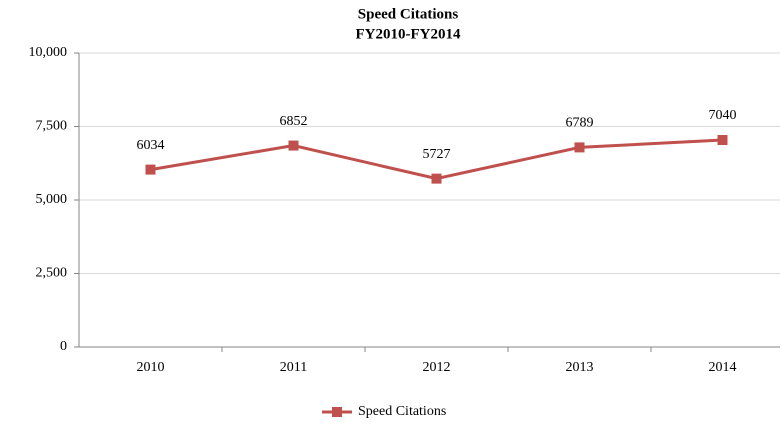  What do you see at coordinates (723, 367) in the screenshot?
I see `x-tick-label: 2014` at bounding box center [723, 367].